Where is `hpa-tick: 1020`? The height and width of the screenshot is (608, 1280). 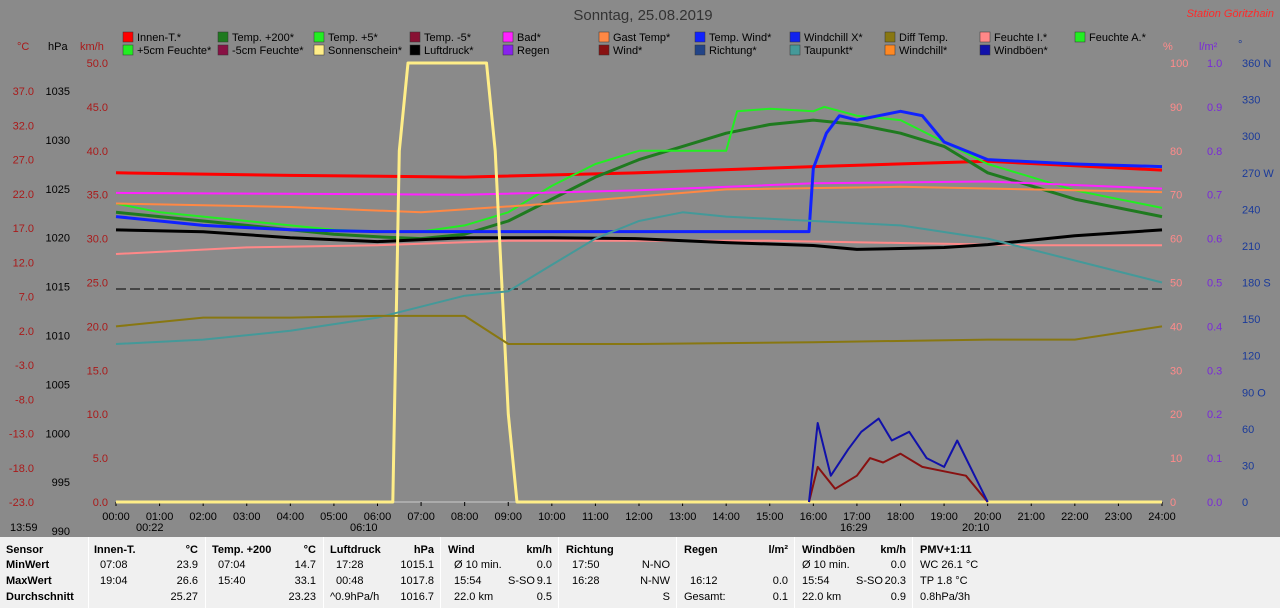
hpa-tick: 1020 is located at coordinates (58, 239).